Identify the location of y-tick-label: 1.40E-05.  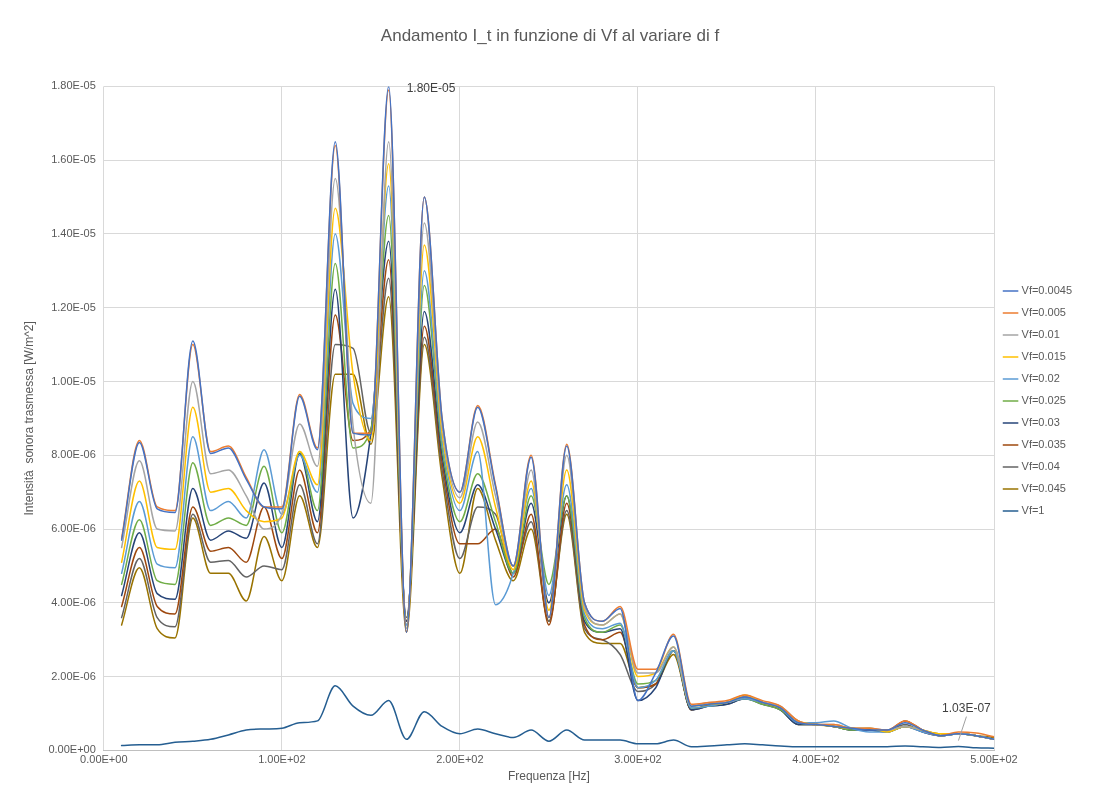
(73, 232).